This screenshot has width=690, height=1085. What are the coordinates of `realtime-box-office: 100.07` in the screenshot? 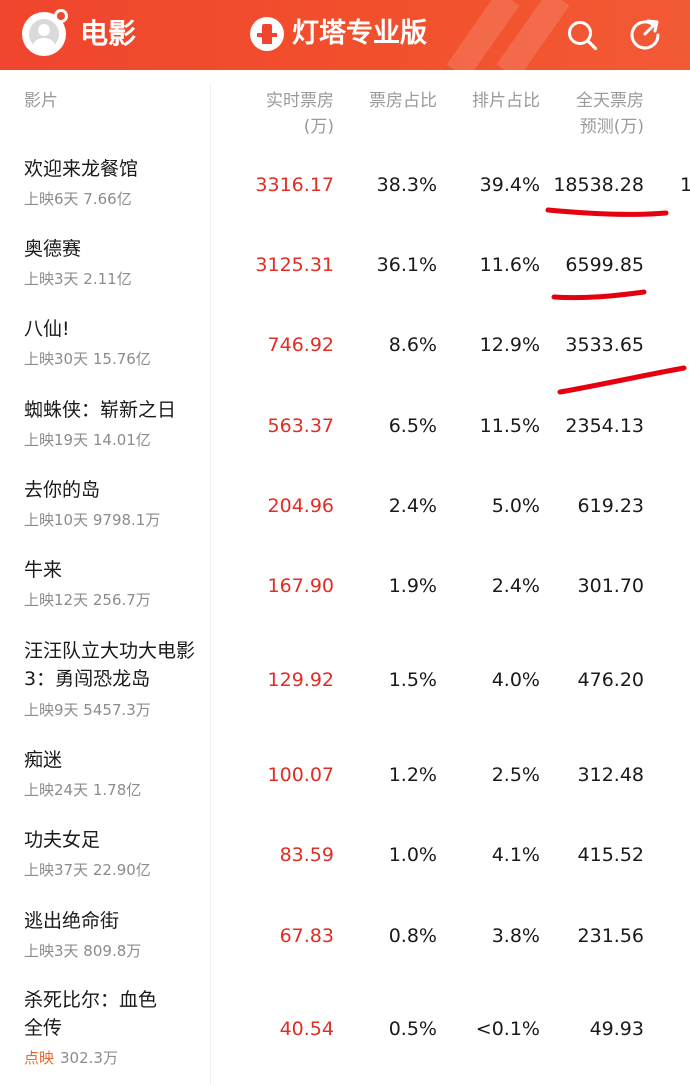 It's located at (300, 775).